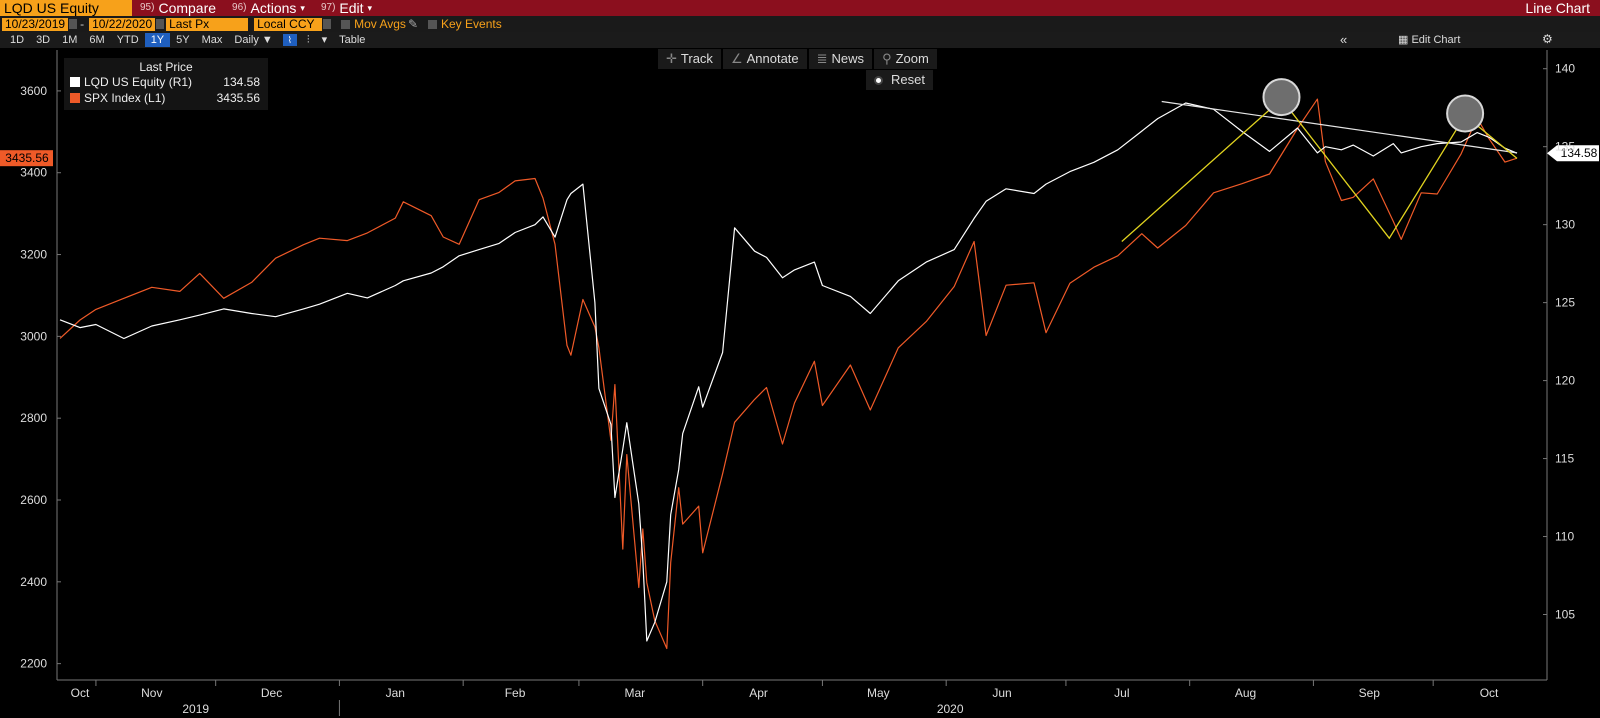 The width and height of the screenshot is (1600, 718). Describe the element at coordinates (66, 8) in the screenshot. I see `ticker-field: LQD US Equity` at that location.